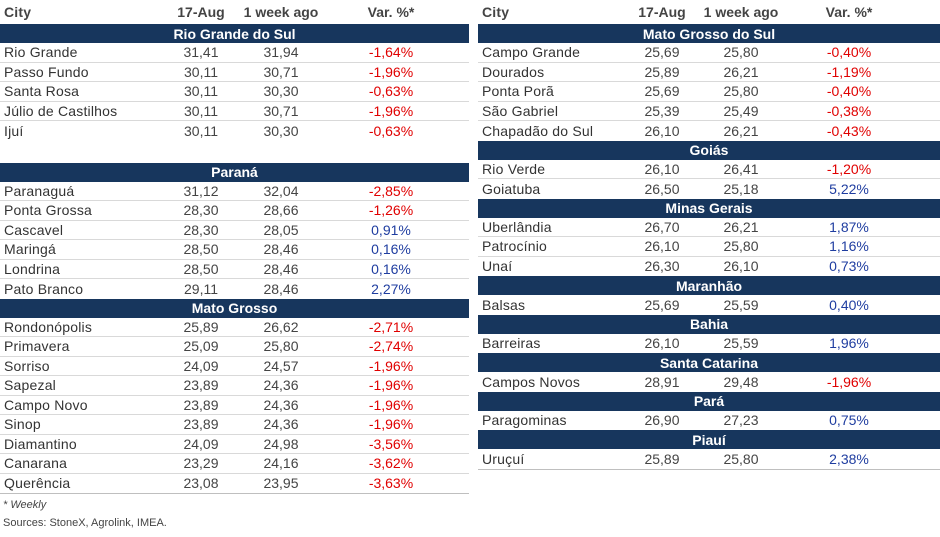  Describe the element at coordinates (513, 71) in the screenshot. I see `city-cell: Dourados` at that location.